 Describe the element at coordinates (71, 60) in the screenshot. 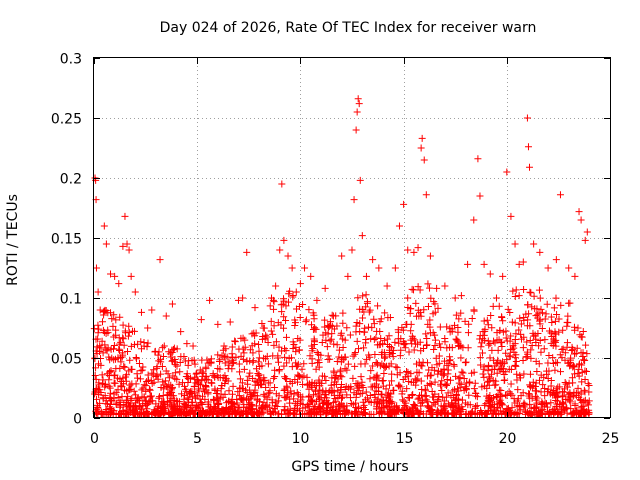

I see `y-tick-label: 0.3` at that location.